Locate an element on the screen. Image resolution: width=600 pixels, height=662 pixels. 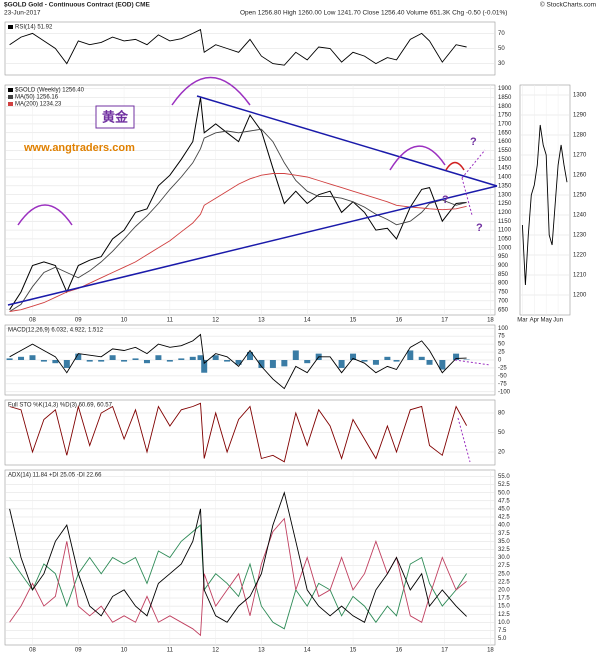
y-tick-label: 1000 is located at coordinates (505, 248).